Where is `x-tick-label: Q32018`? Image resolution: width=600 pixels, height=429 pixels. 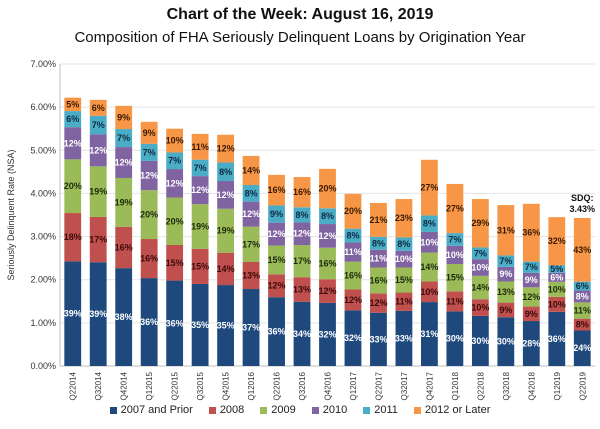
x-tick-label: Q32018 is located at coordinates (506, 385).